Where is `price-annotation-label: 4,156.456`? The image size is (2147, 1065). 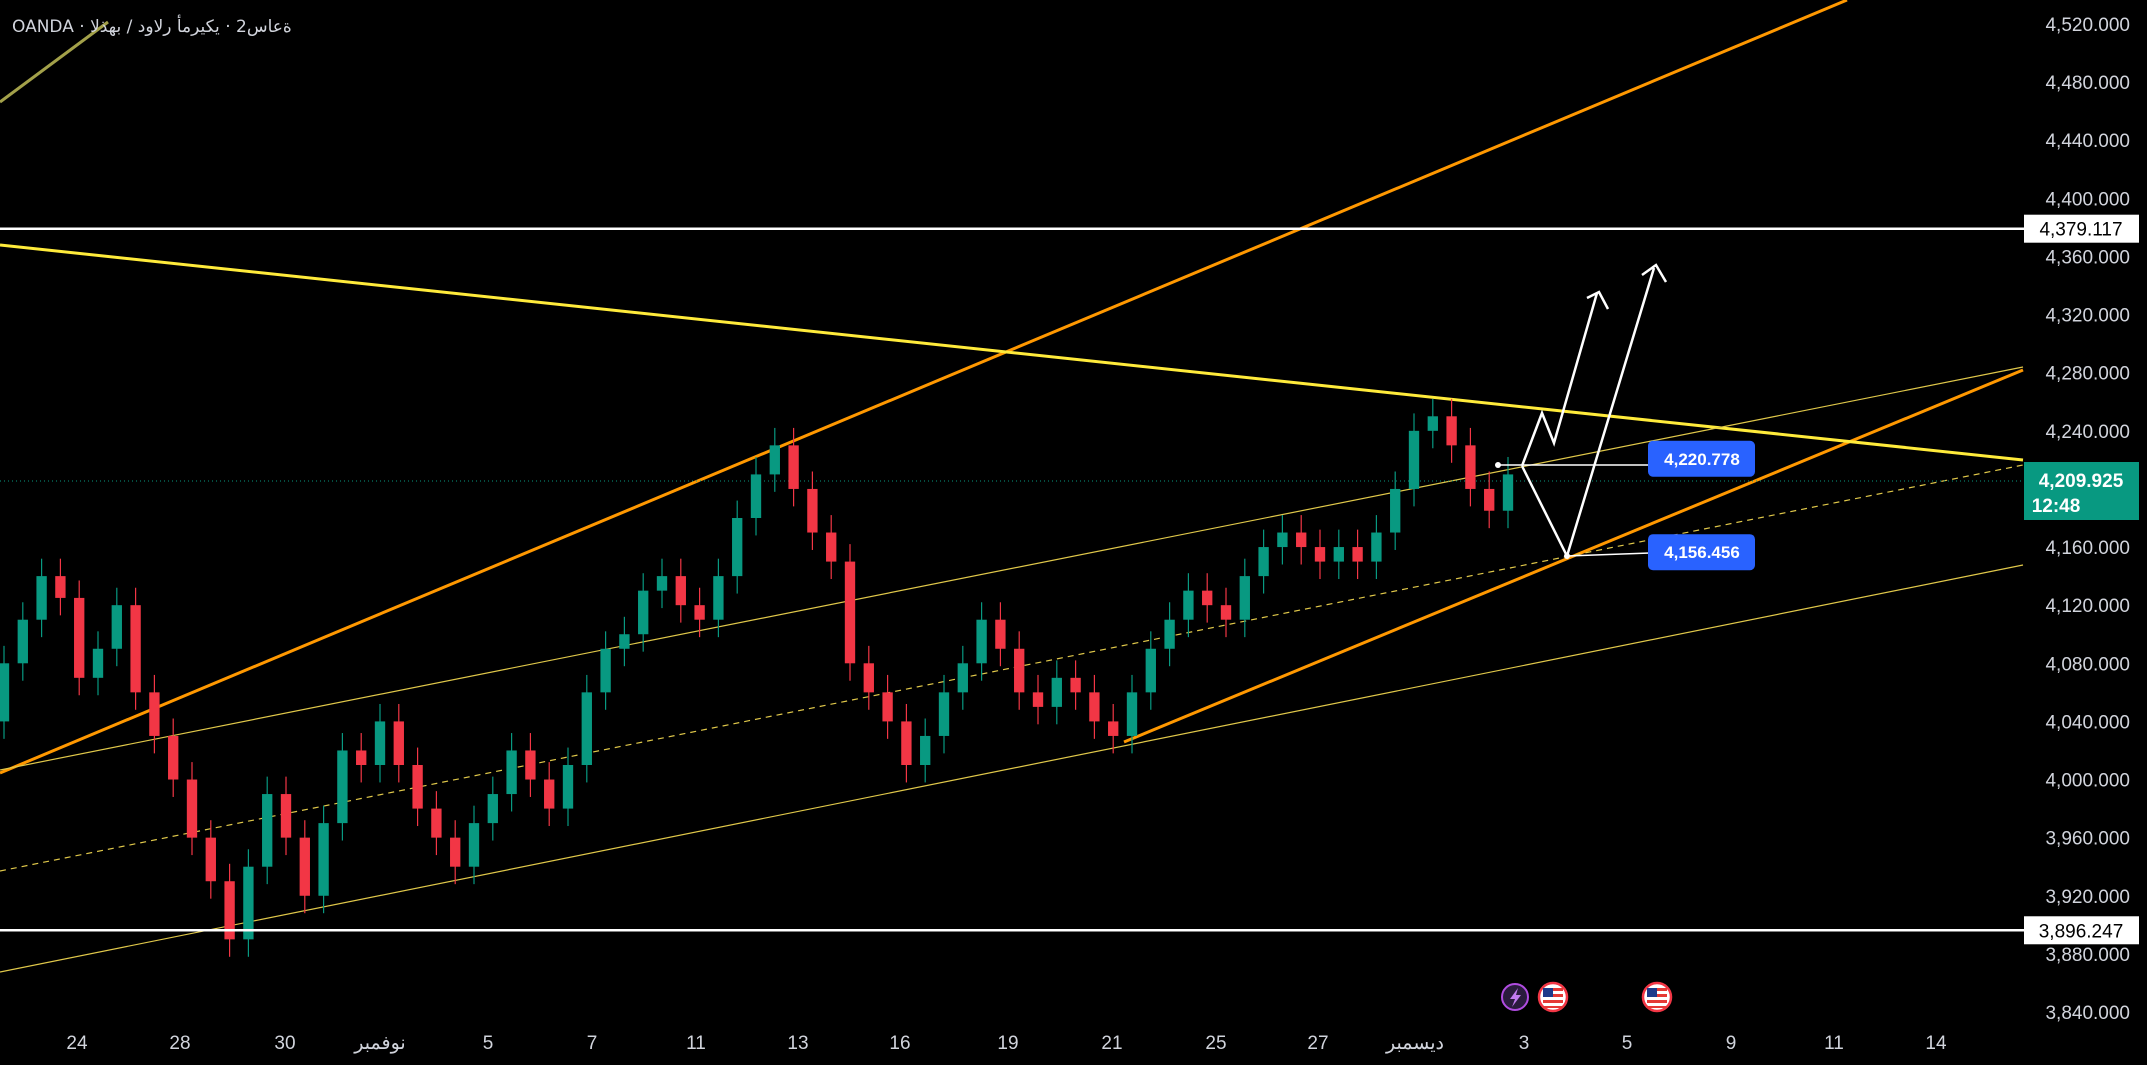
price-annotation-label: 4,156.456 is located at coordinates (1702, 552).